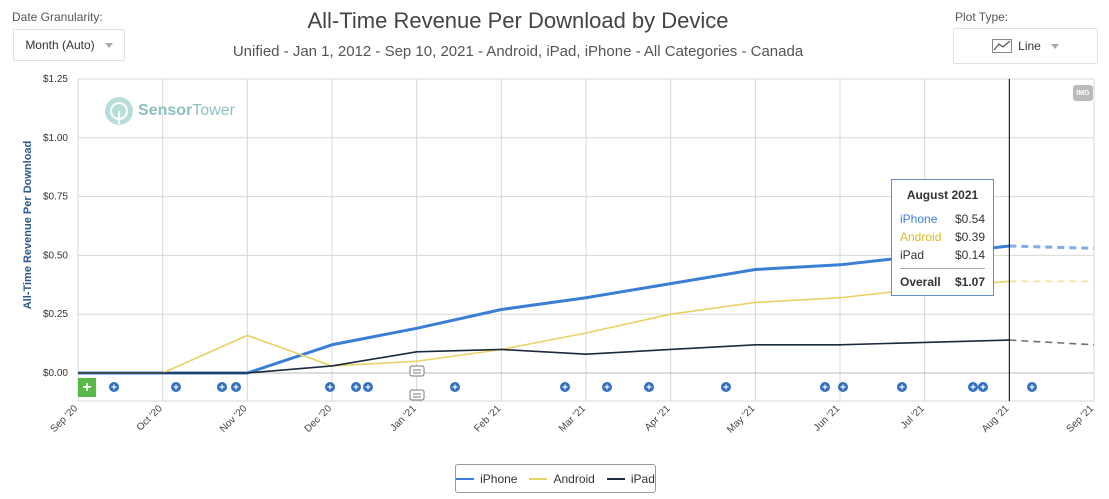  What do you see at coordinates (1052, 342) in the screenshot?
I see `series-projection-ipad` at bounding box center [1052, 342].